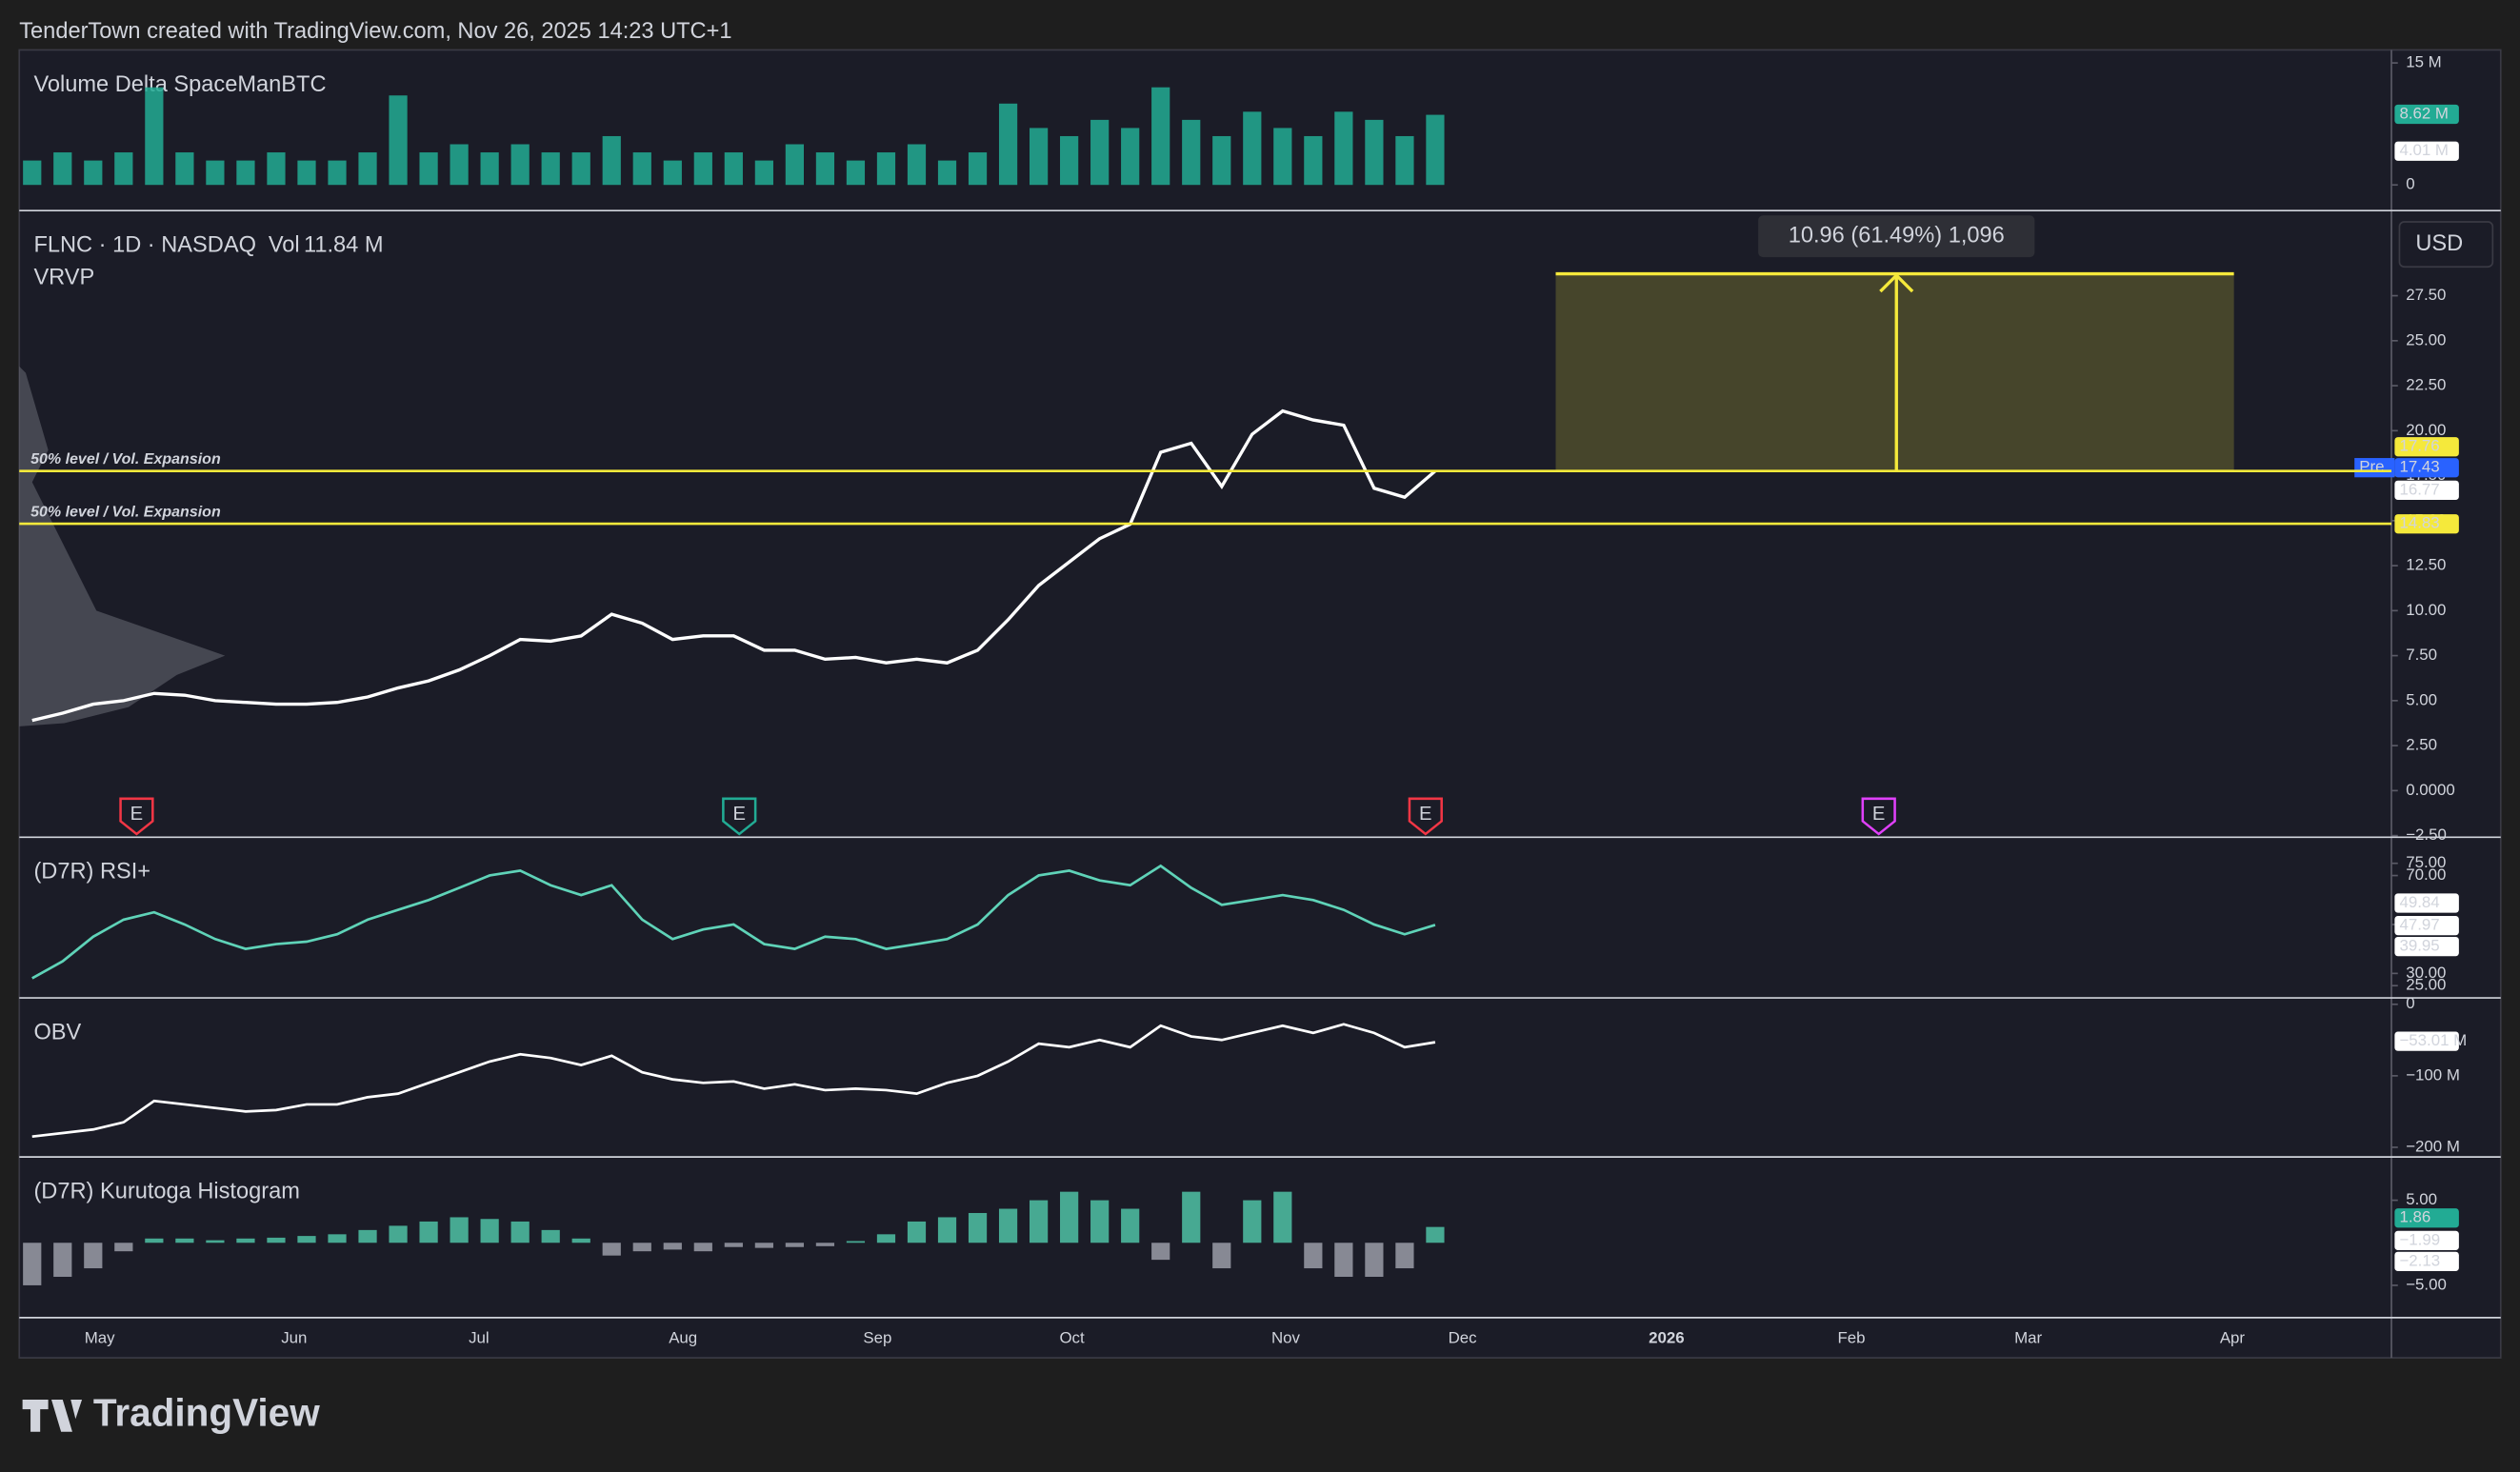  I want to click on time-axis-label: Jun, so click(294, 1337).